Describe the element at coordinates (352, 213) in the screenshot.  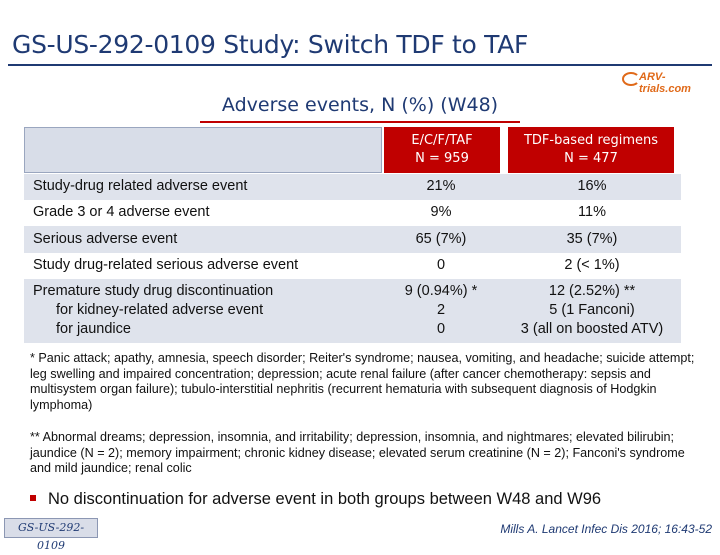
I see `table-row: Grade 3 or 4 adverse event 9% 11%` at that location.